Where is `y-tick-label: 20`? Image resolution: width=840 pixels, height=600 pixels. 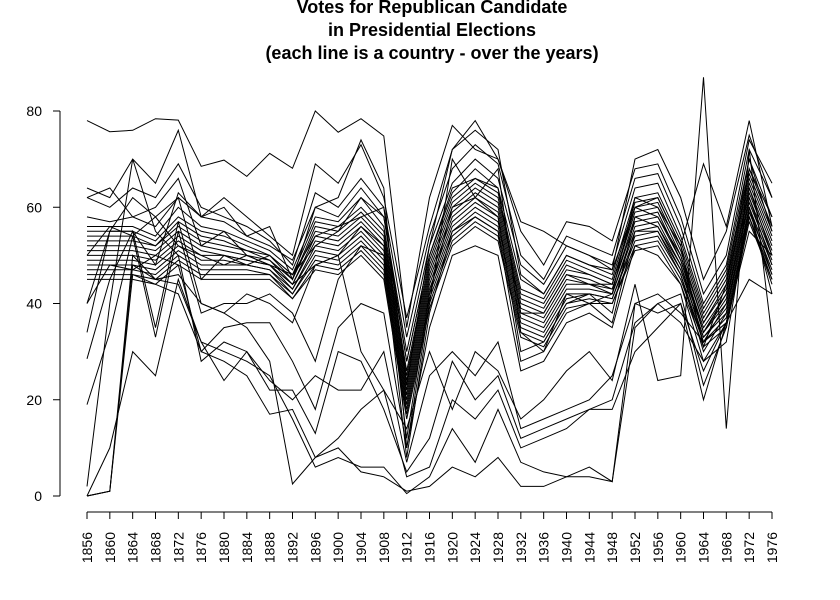
y-tick-label: 20 is located at coordinates (34, 400).